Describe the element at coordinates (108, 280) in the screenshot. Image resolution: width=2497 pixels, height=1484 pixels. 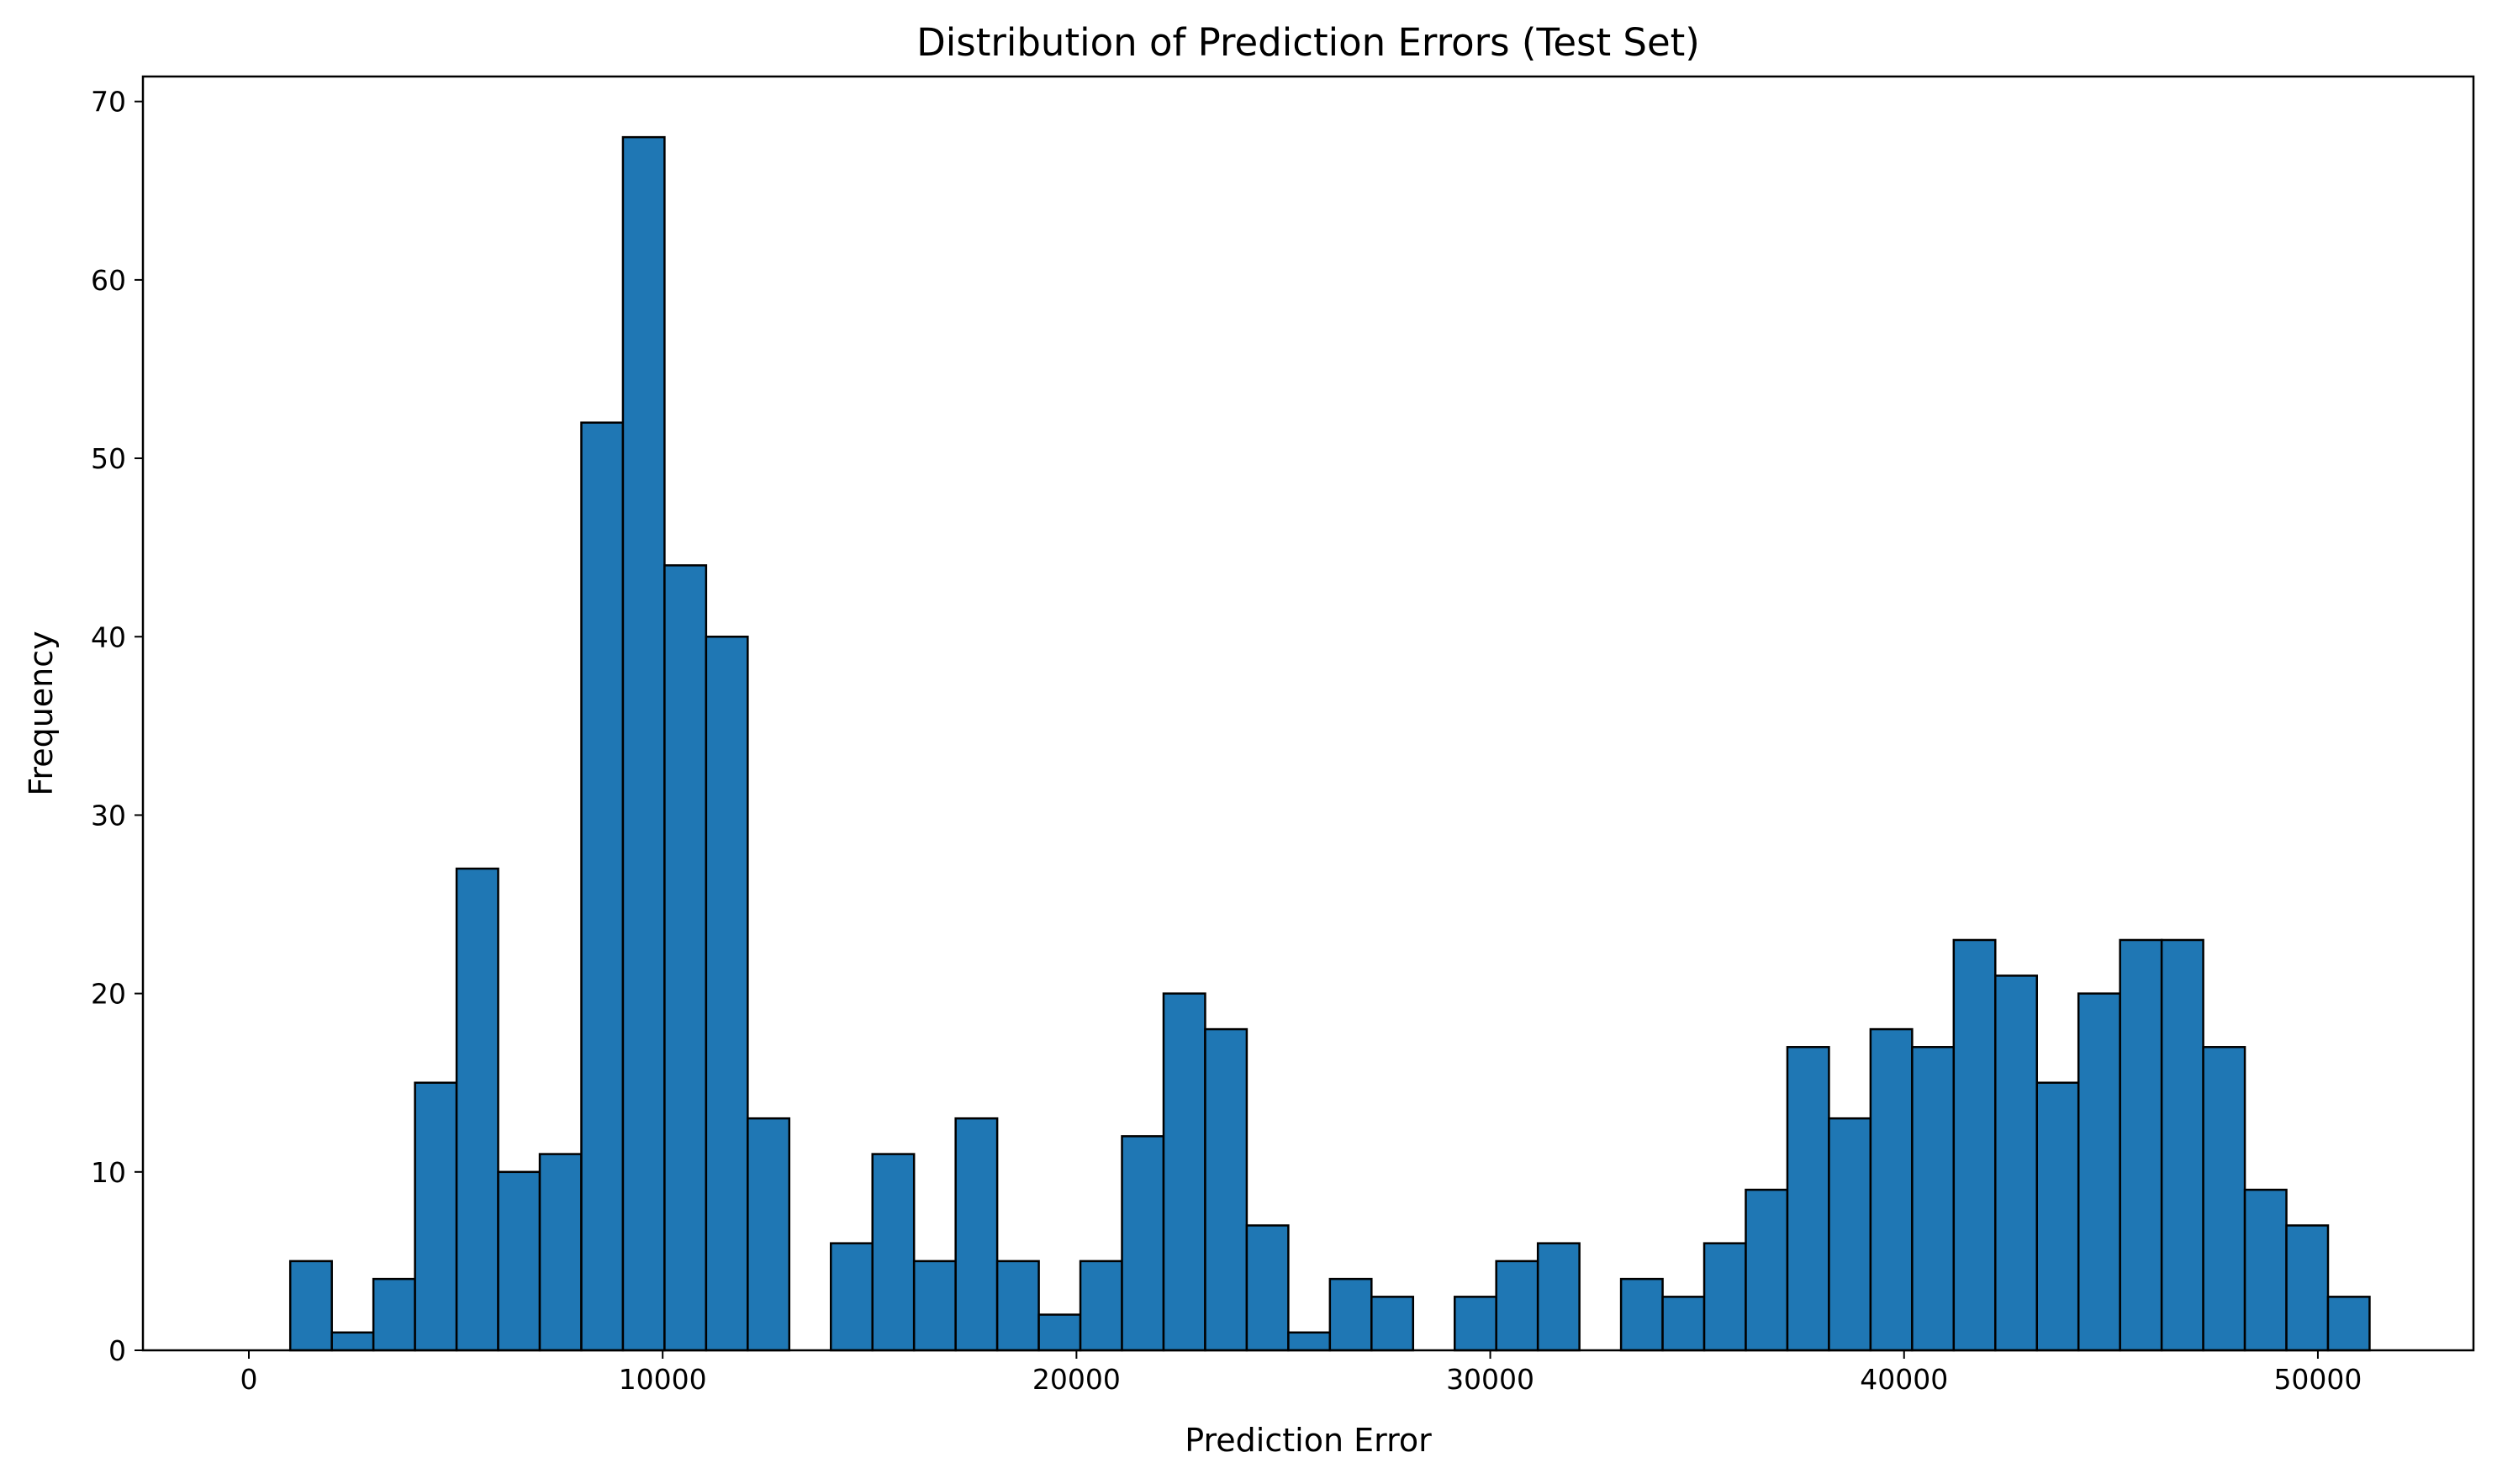
I see `y-tick-label: 60` at that location.